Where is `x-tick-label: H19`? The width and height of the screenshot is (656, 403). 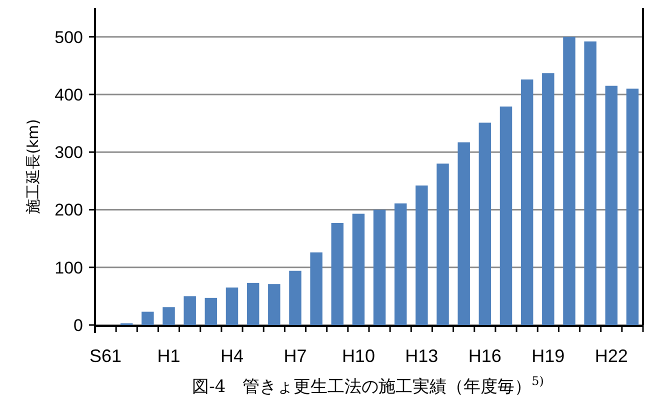 x-tick-label: H19 is located at coordinates (548, 356).